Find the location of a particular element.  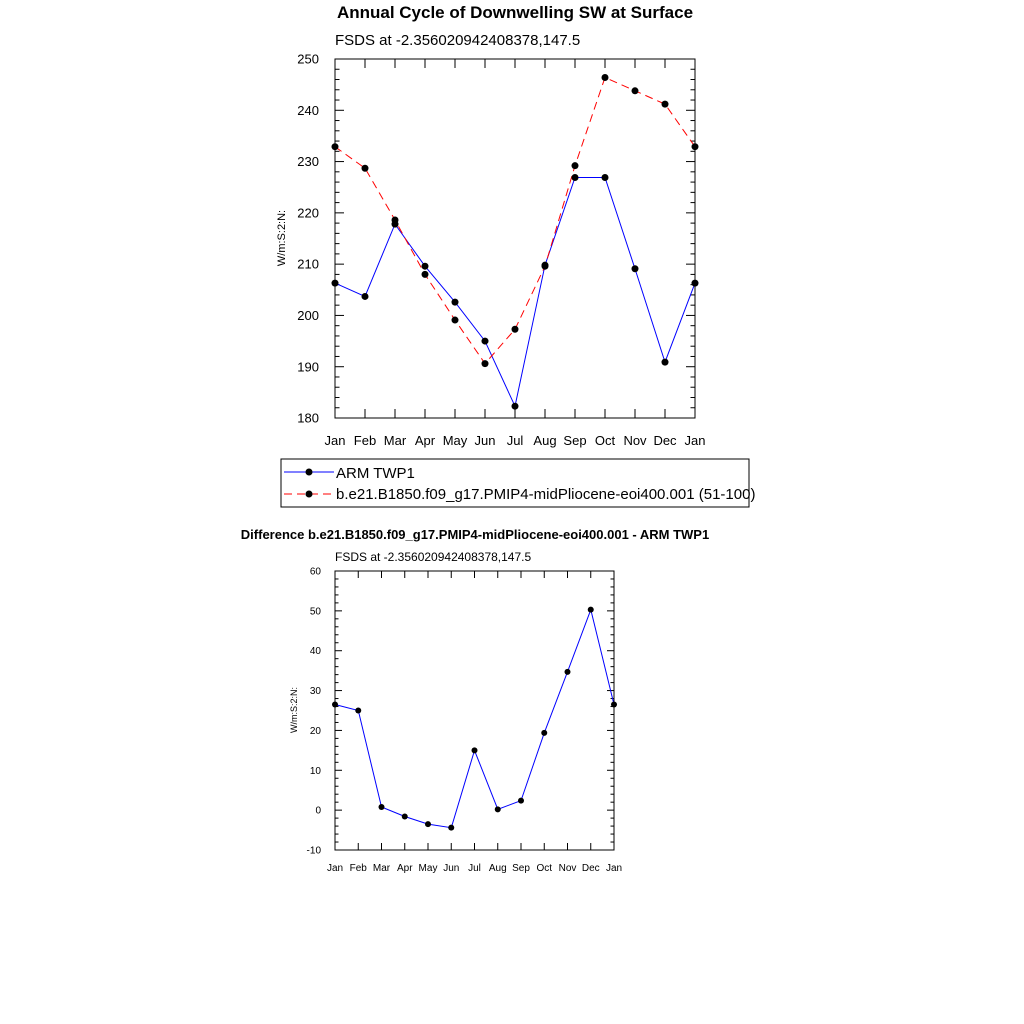

y-tick-label: 230 is located at coordinates (308, 161).